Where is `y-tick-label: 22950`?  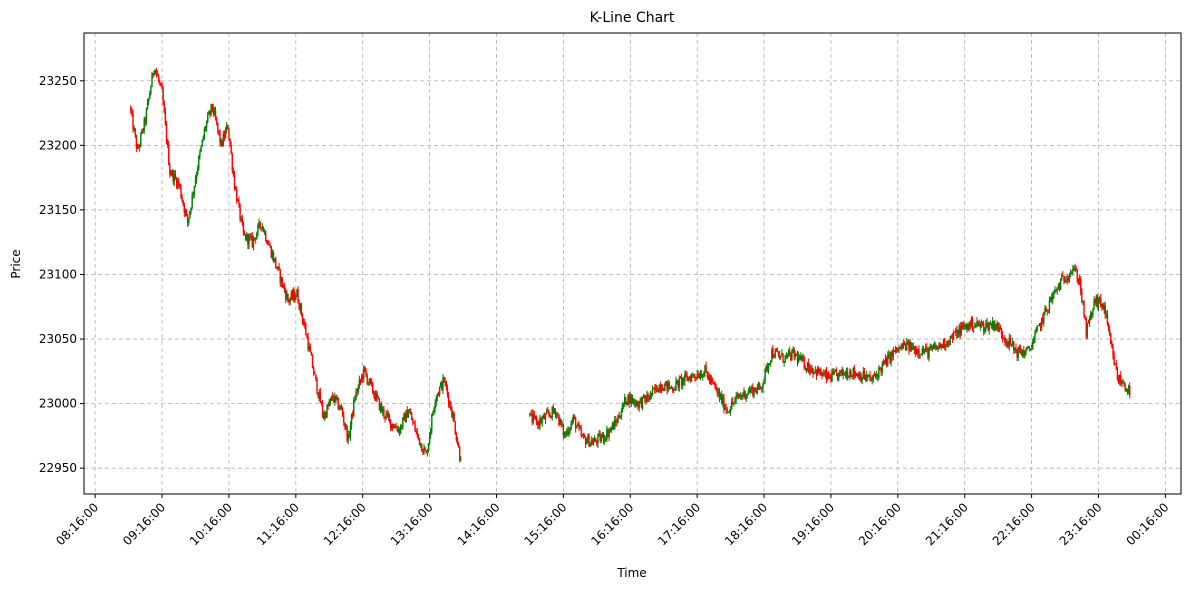 y-tick-label: 22950 is located at coordinates (58, 468).